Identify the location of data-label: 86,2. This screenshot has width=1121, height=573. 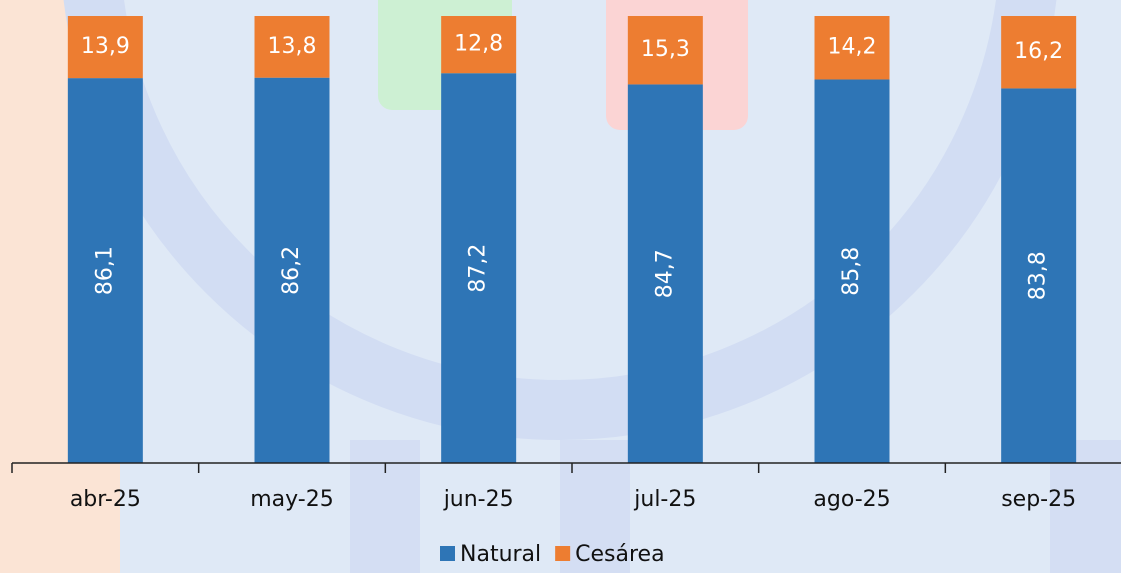
(291, 270).